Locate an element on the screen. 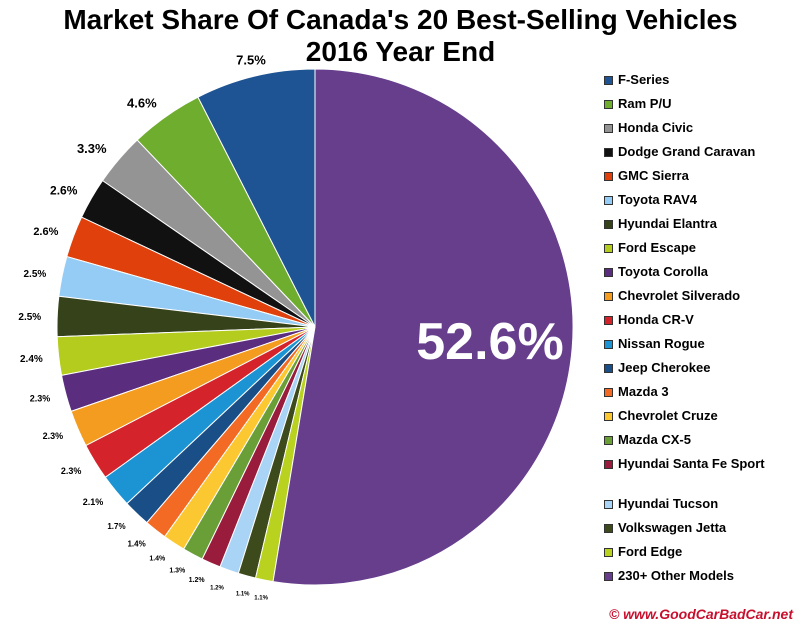 The height and width of the screenshot is (632, 801). slice-label: 1.7% is located at coordinates (116, 526).